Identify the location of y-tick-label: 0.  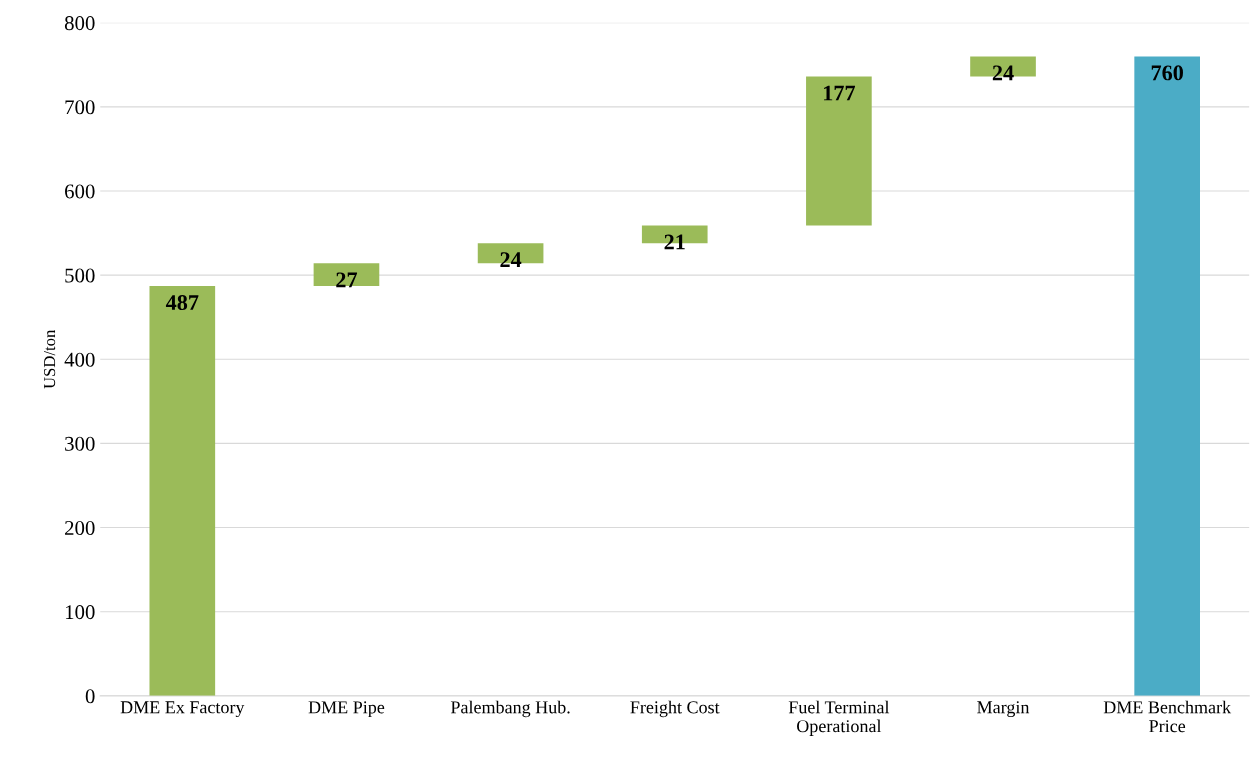
(90, 696).